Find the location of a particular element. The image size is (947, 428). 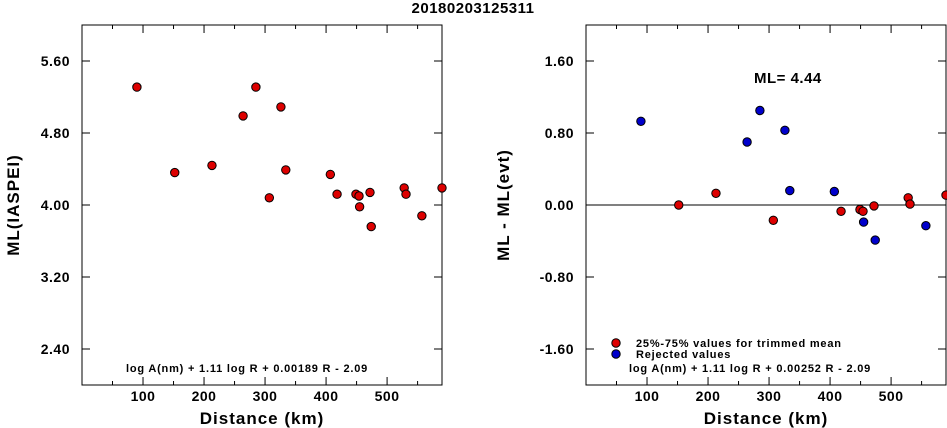

legend-label-trimmed: 25%-75% values for trimmed mean is located at coordinates (739, 344).